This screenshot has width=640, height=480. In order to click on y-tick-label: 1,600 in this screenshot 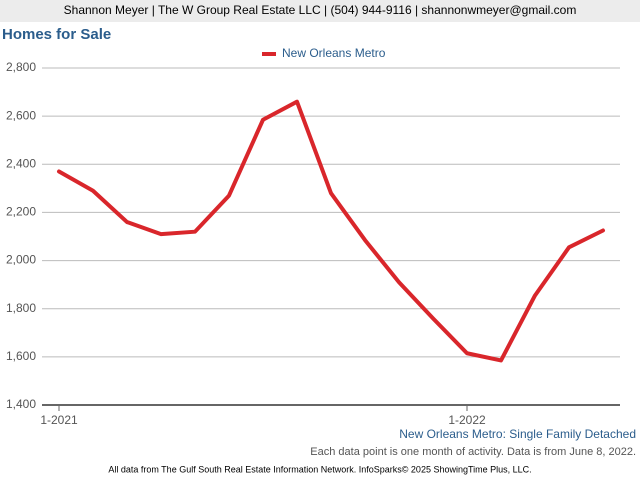, I will do `click(21, 356)`.